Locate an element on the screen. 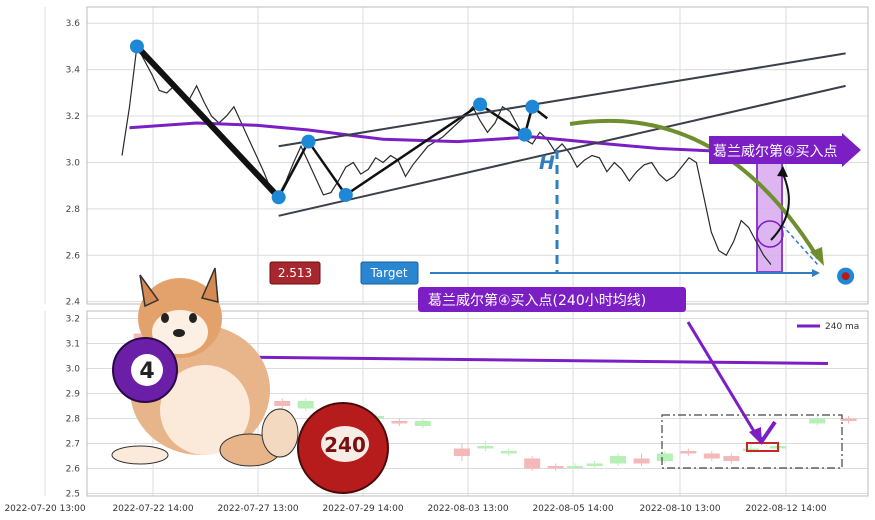 The height and width of the screenshot is (520, 875). target-box-label: Target is located at coordinates (388, 273).